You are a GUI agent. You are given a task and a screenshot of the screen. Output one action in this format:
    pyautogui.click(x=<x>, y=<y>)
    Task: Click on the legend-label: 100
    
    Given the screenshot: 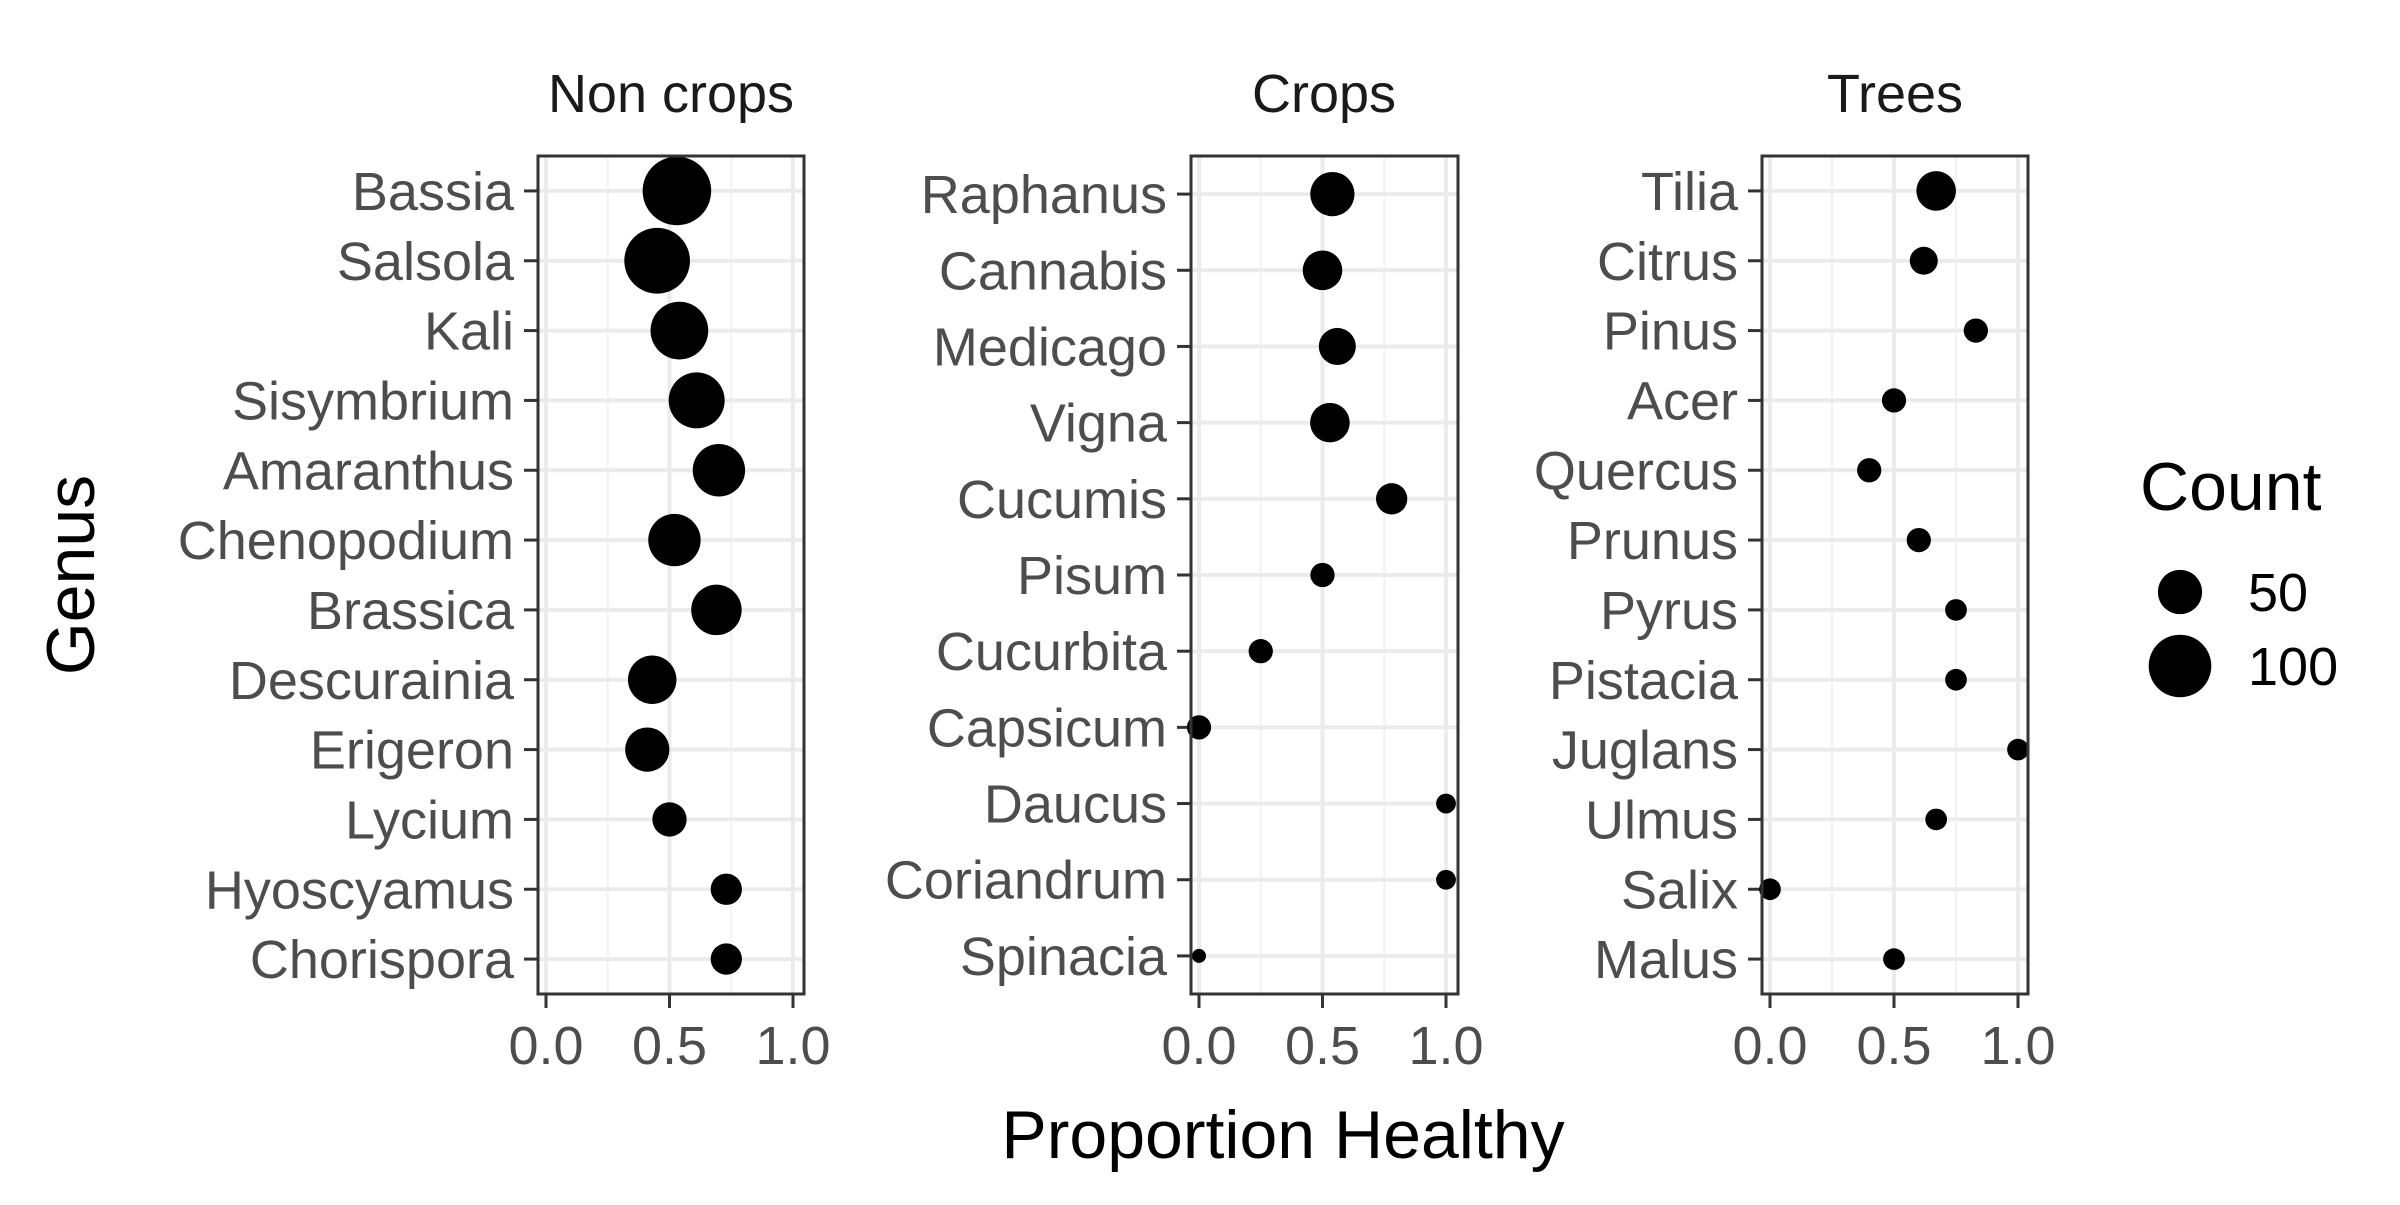 What is the action you would take?
    pyautogui.click(x=2293, y=667)
    